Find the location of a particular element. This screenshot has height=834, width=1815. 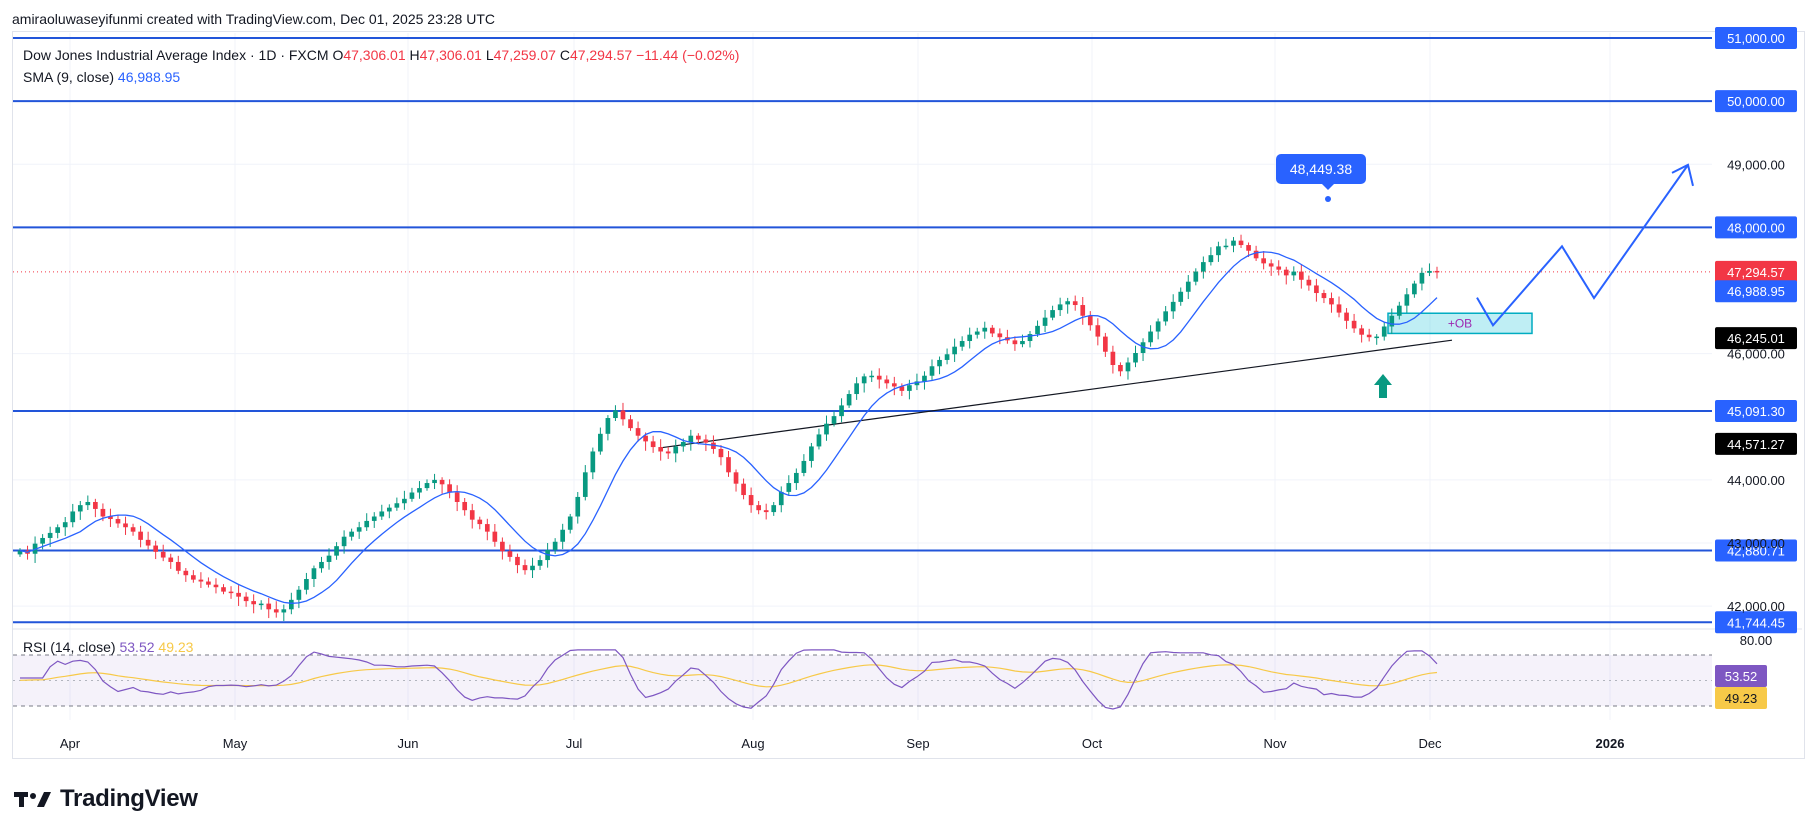

time-tick-label: Jul is located at coordinates (574, 743).